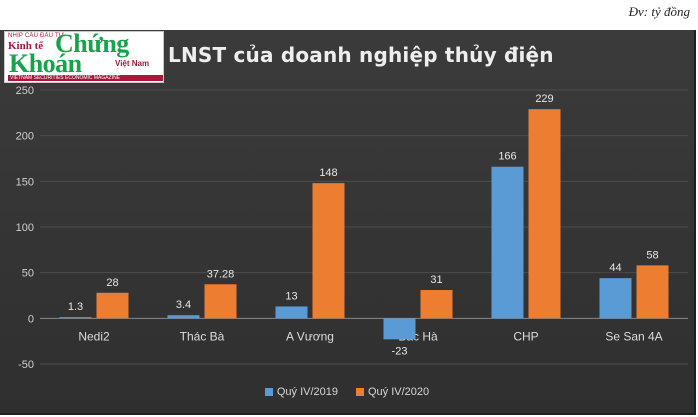  What do you see at coordinates (544, 99) in the screenshot?
I see `data-label: 229` at bounding box center [544, 99].